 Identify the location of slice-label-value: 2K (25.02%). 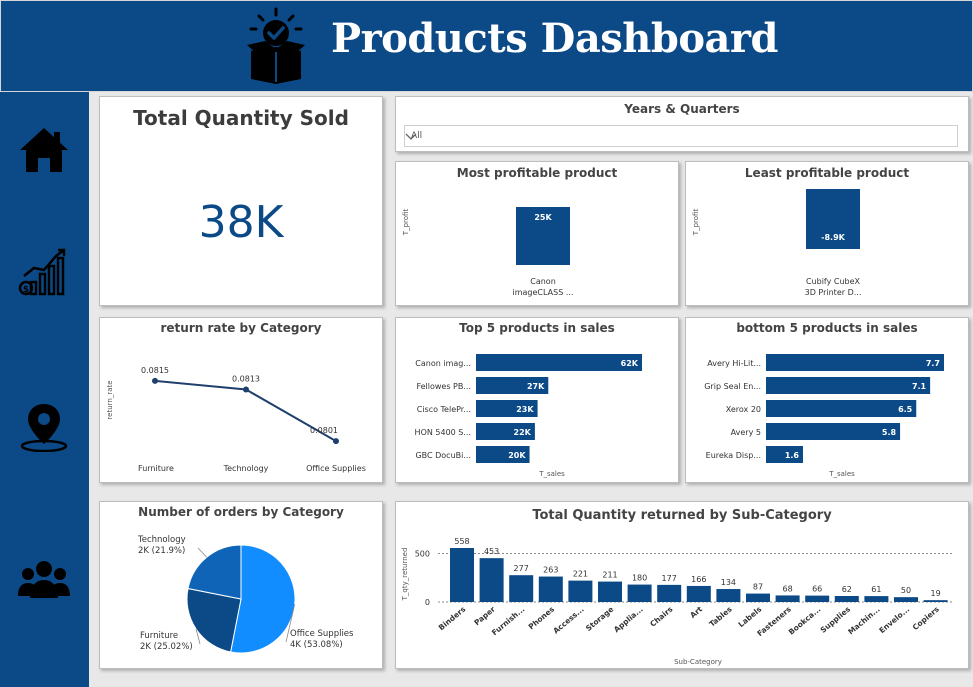
(166, 647).